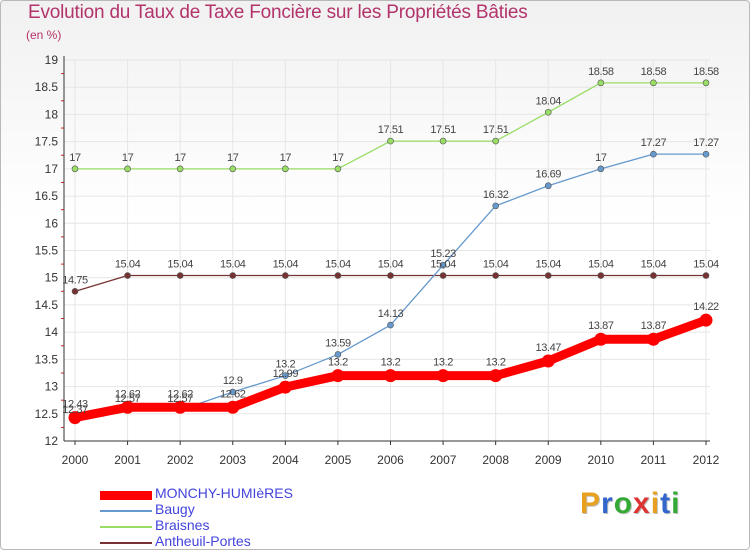 This screenshot has width=750, height=551. What do you see at coordinates (52, 387) in the screenshot?
I see `y-tick-label: 13` at bounding box center [52, 387].